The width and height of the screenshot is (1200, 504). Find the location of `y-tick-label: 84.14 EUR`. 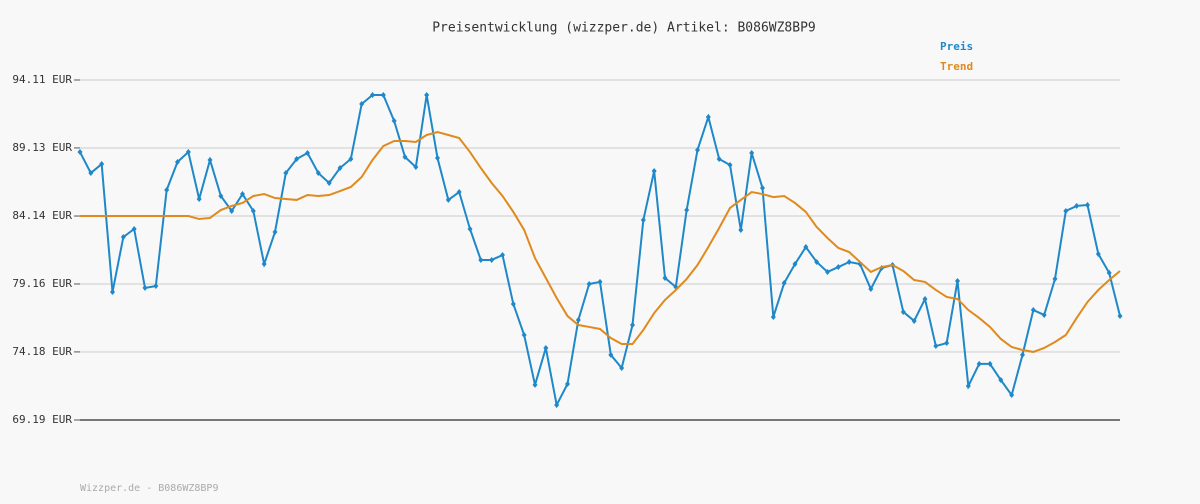

y-tick-label: 84.14 EUR is located at coordinates (42, 215).